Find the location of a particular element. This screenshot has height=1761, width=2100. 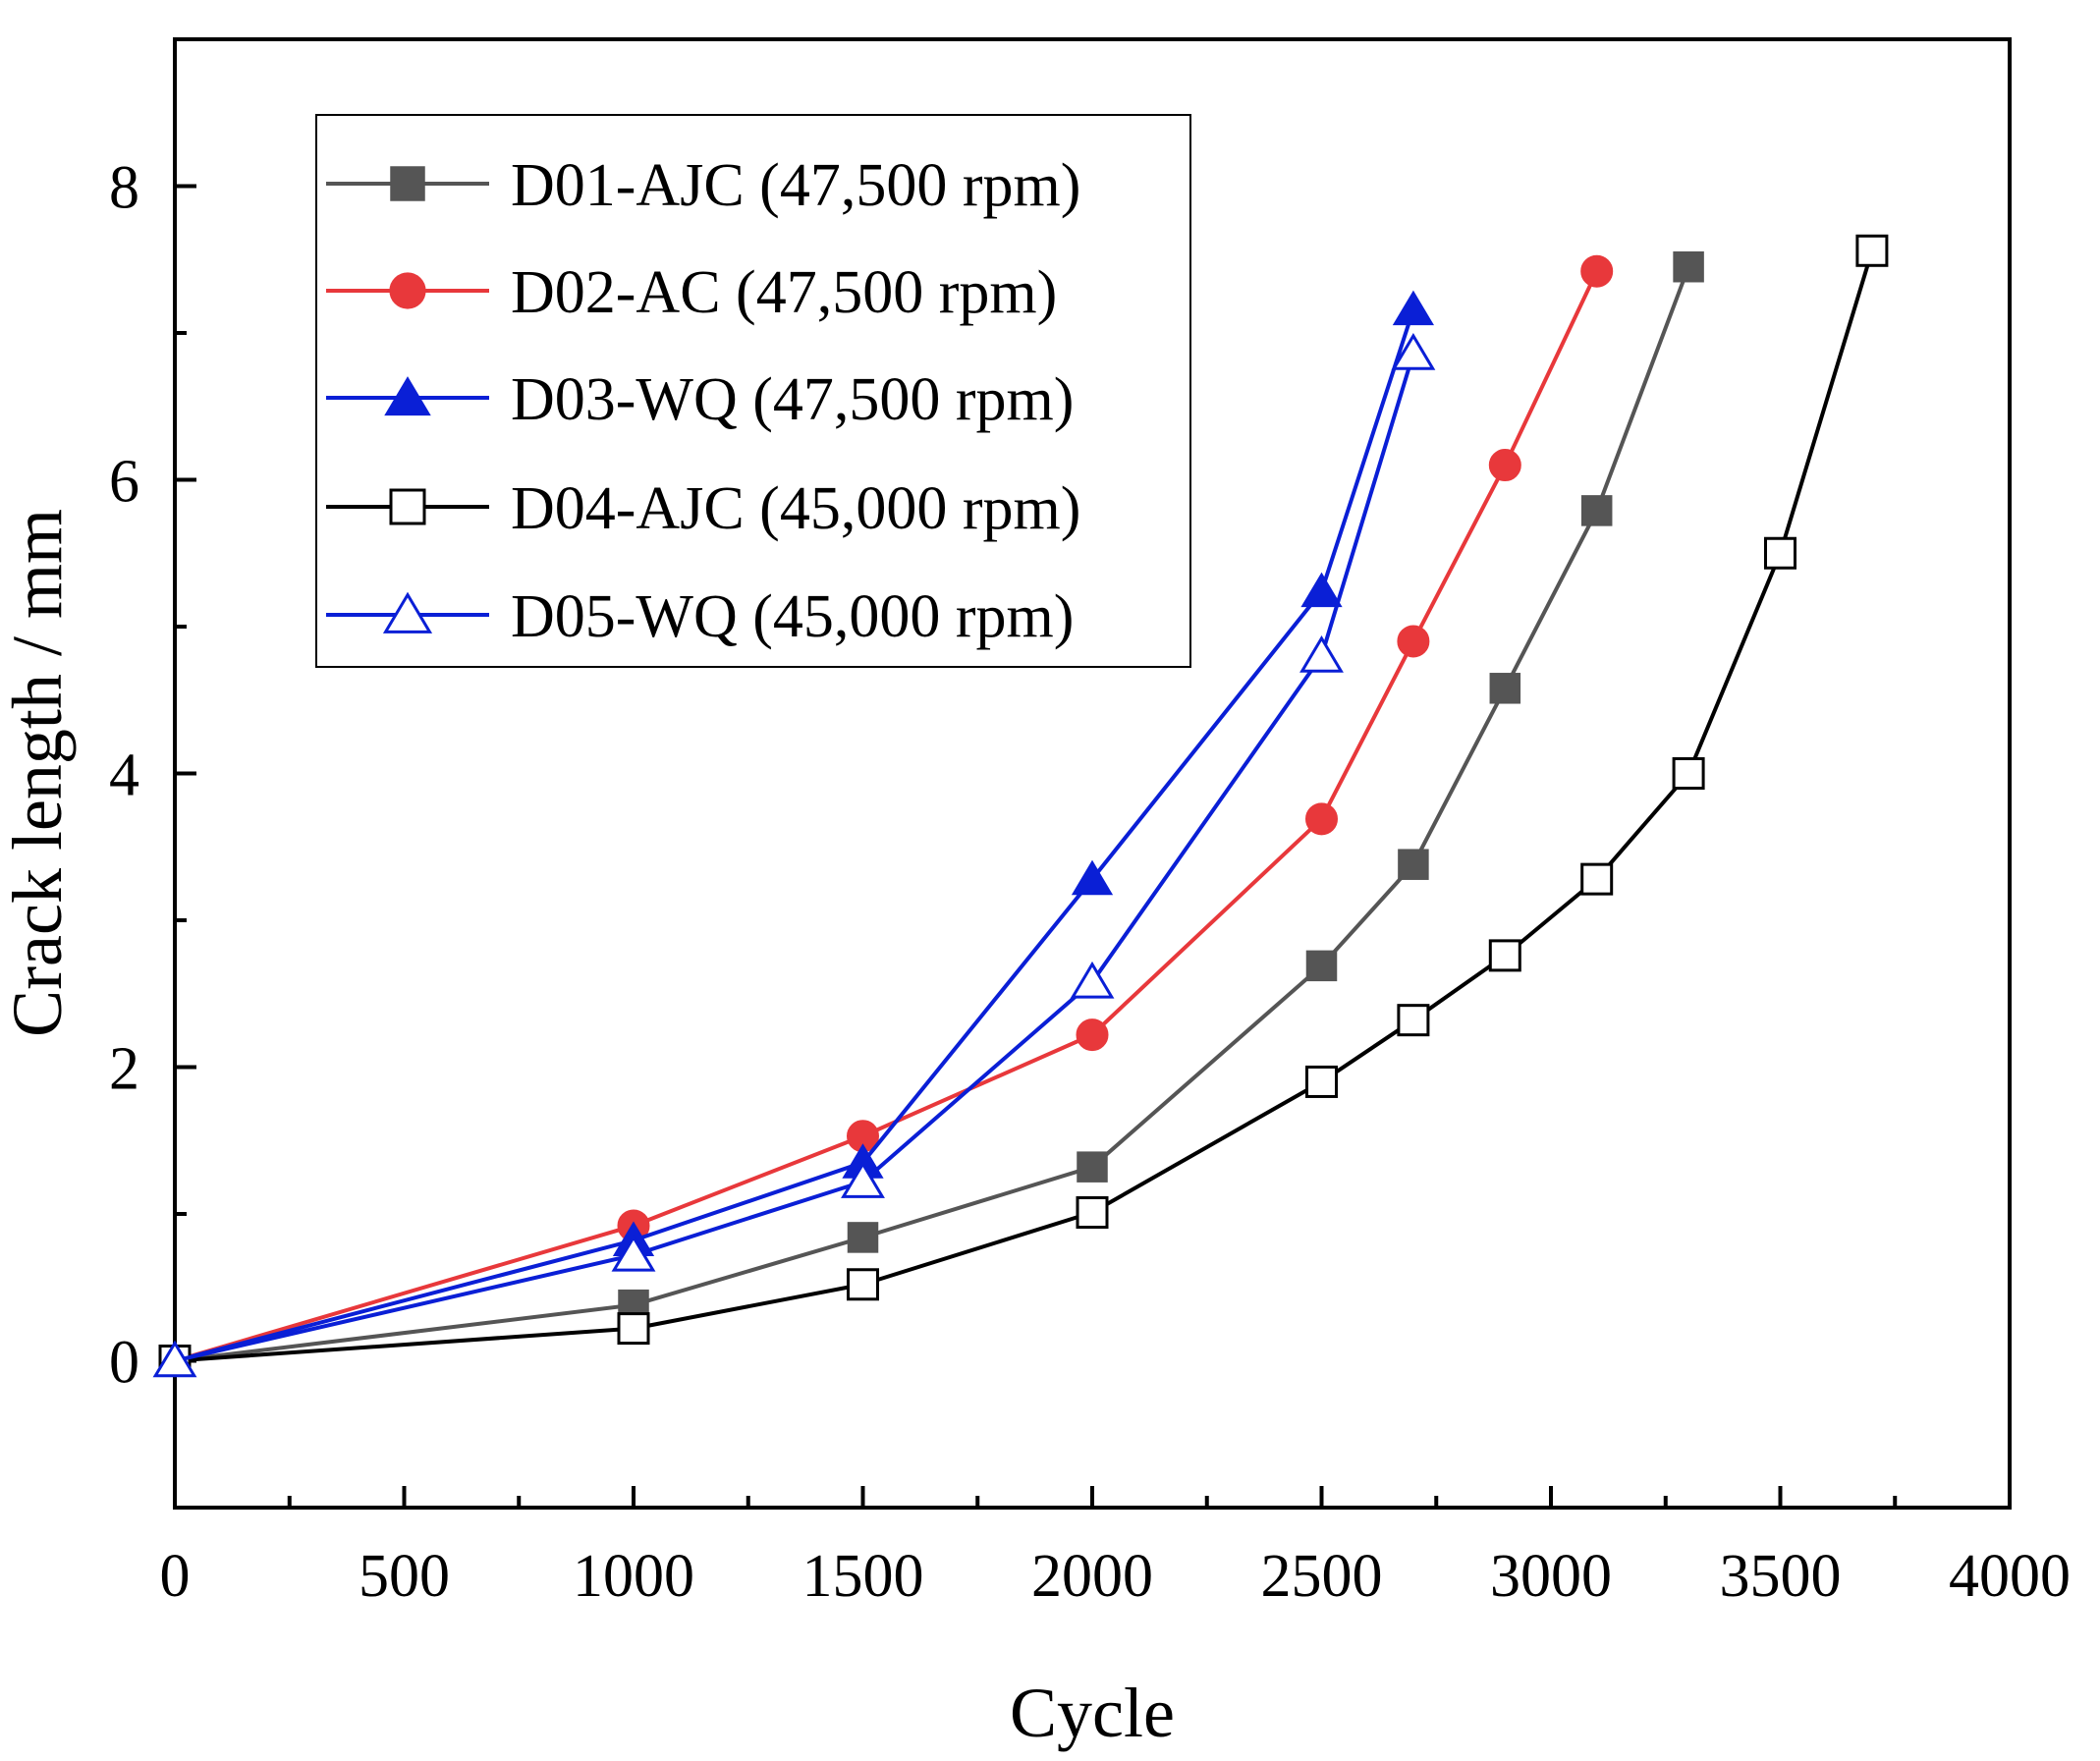

y-tick-label: 6 is located at coordinates (124, 482).